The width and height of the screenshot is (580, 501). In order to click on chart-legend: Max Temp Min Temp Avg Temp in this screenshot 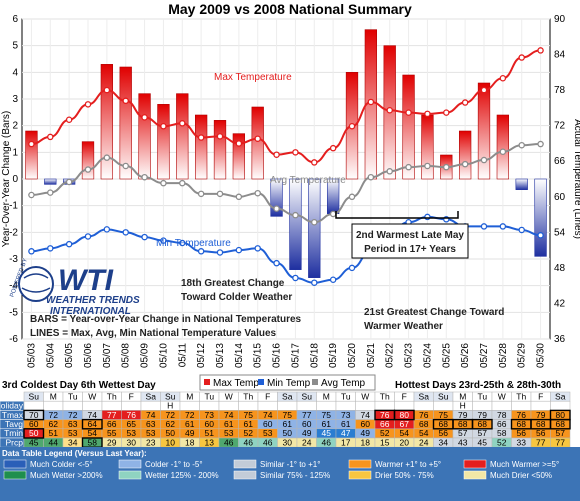, I will do `click(287, 382)`.